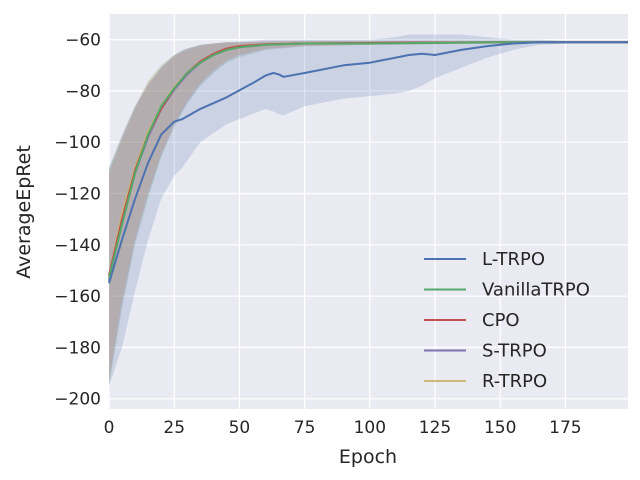 The width and height of the screenshot is (640, 480). Describe the element at coordinates (368, 457) in the screenshot. I see `x-axis-label: Epoch` at that location.